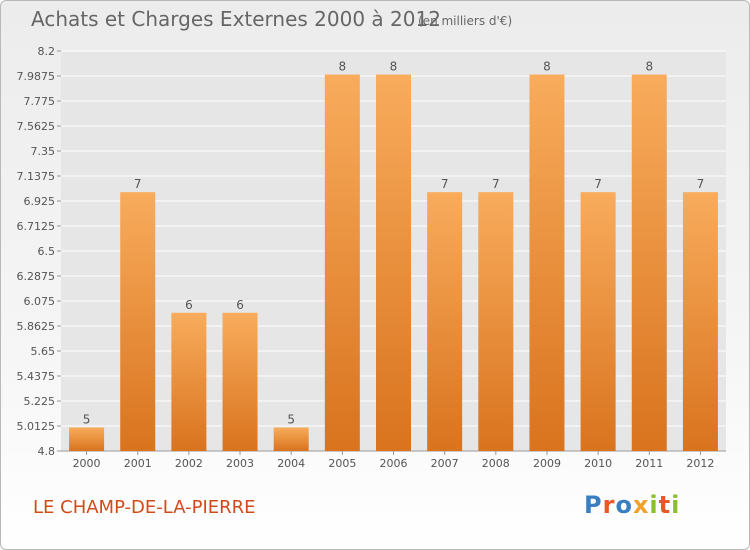 The width and height of the screenshot is (750, 550). Describe the element at coordinates (36, 126) in the screenshot. I see `y-tick-label: 7.5625` at that location.